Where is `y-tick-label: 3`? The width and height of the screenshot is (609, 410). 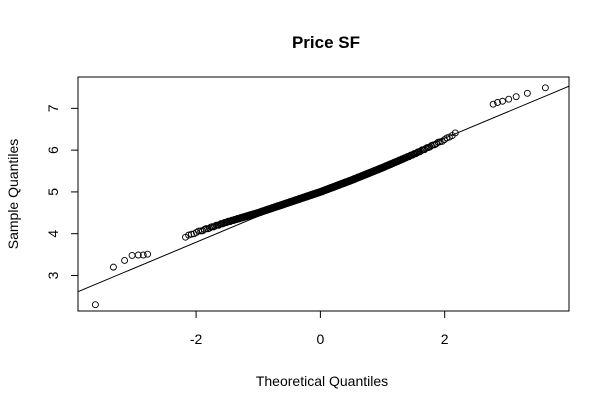
y-tick-label: 3 is located at coordinates (53, 275).